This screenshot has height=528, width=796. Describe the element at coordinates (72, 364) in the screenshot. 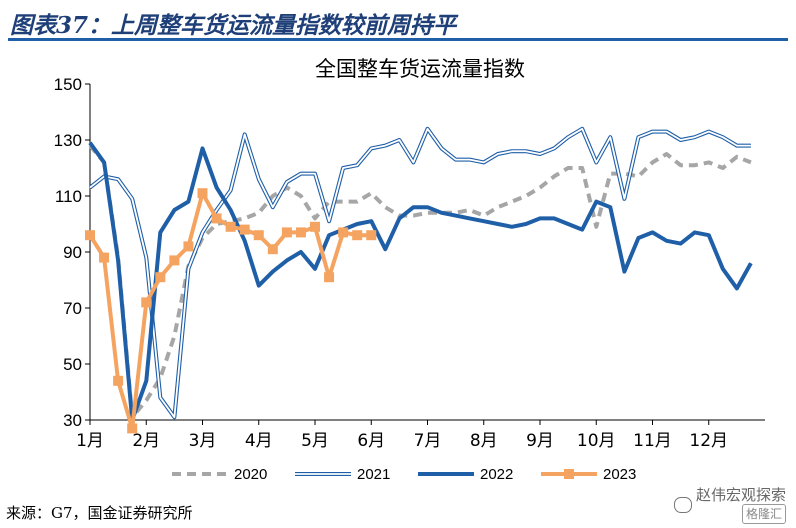

I see `y-tick-label: 50` at that location.